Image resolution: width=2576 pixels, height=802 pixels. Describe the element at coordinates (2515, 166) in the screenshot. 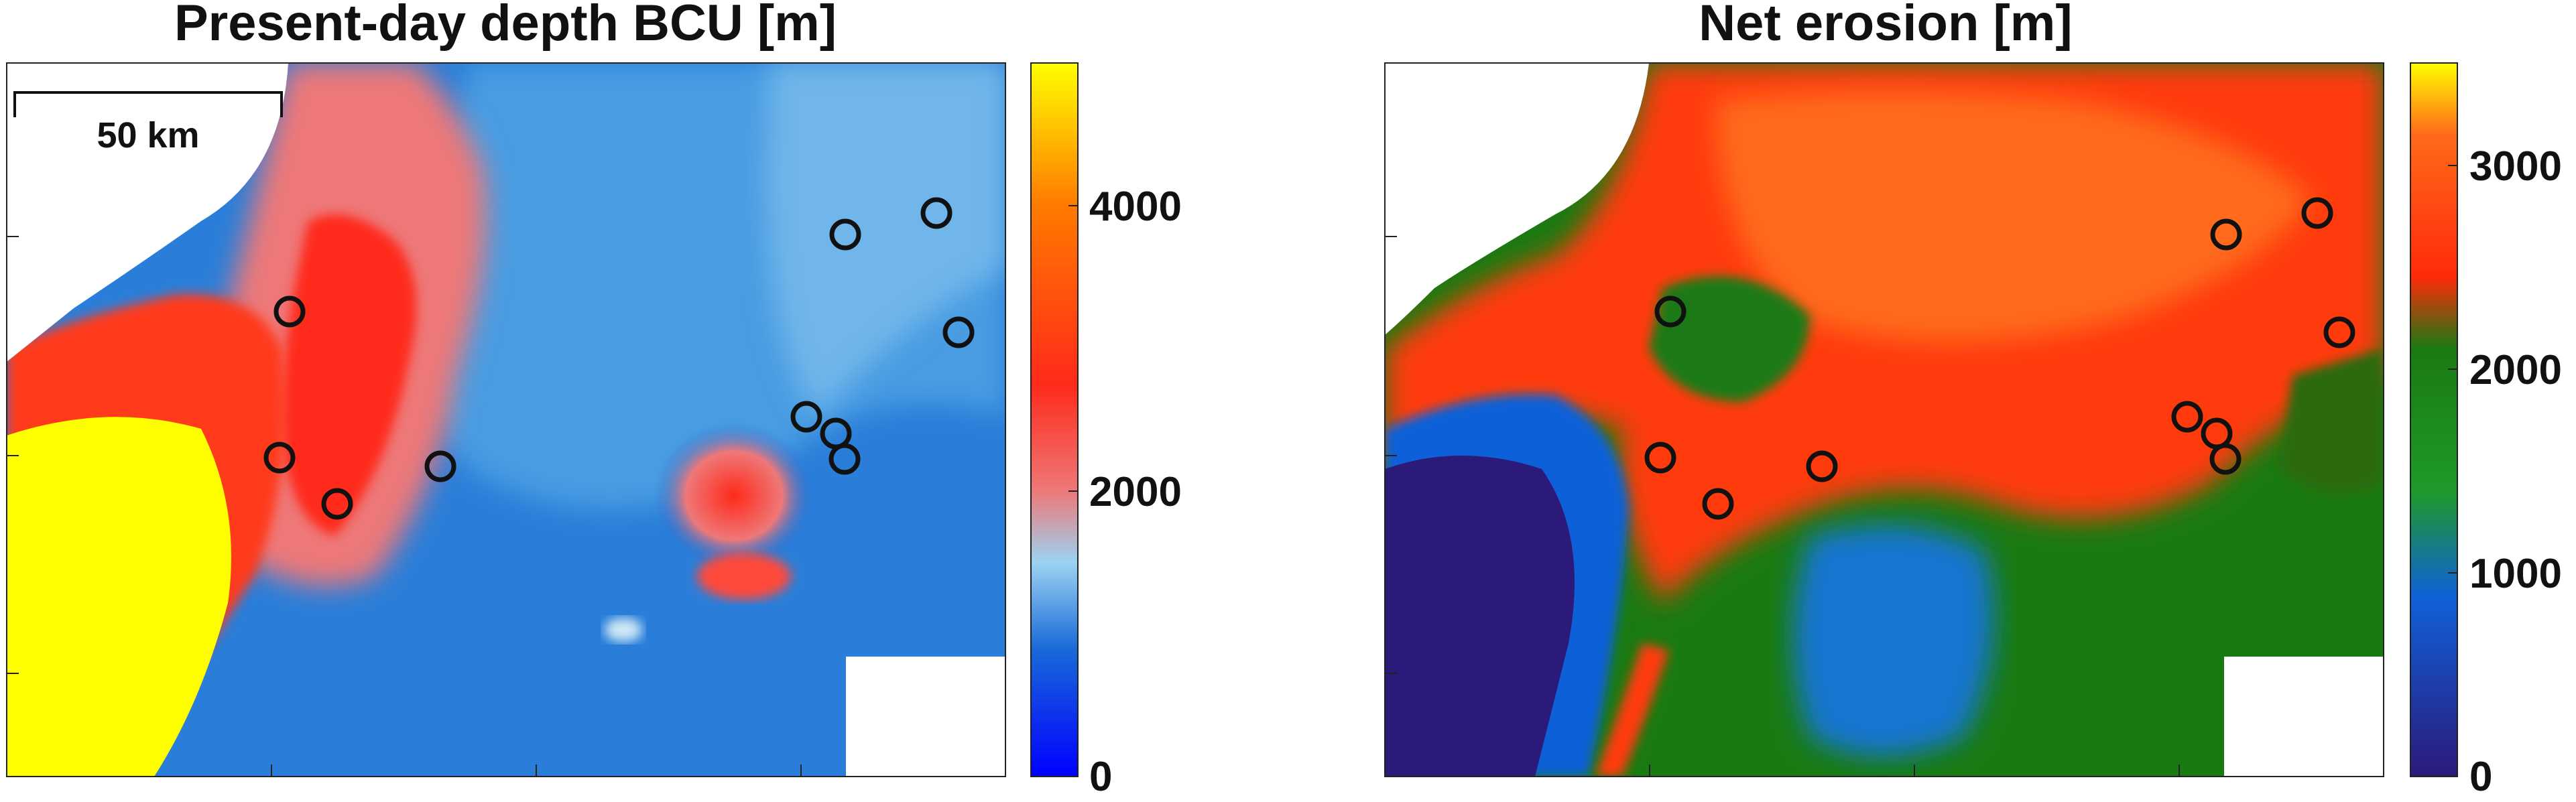

I see `right-colorbar-tick-3000: 3000` at that location.